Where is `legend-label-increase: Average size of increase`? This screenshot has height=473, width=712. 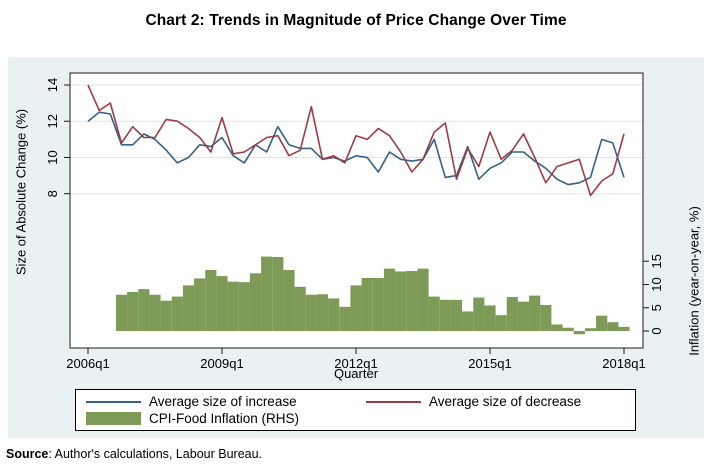 legend-label-increase: Average size of increase is located at coordinates (223, 401).